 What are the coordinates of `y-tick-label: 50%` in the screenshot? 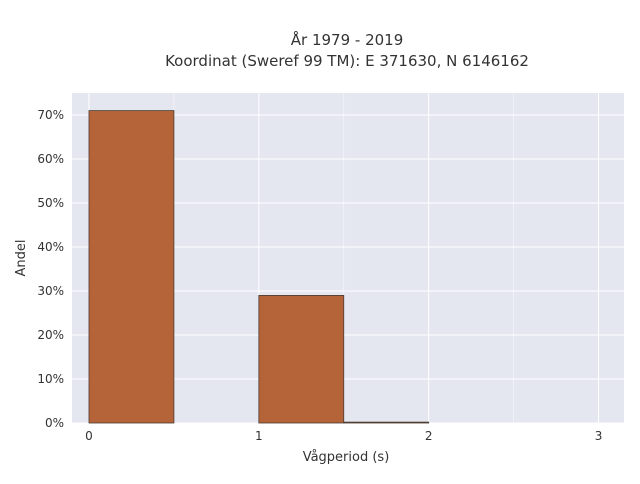 It's located at (50, 203).